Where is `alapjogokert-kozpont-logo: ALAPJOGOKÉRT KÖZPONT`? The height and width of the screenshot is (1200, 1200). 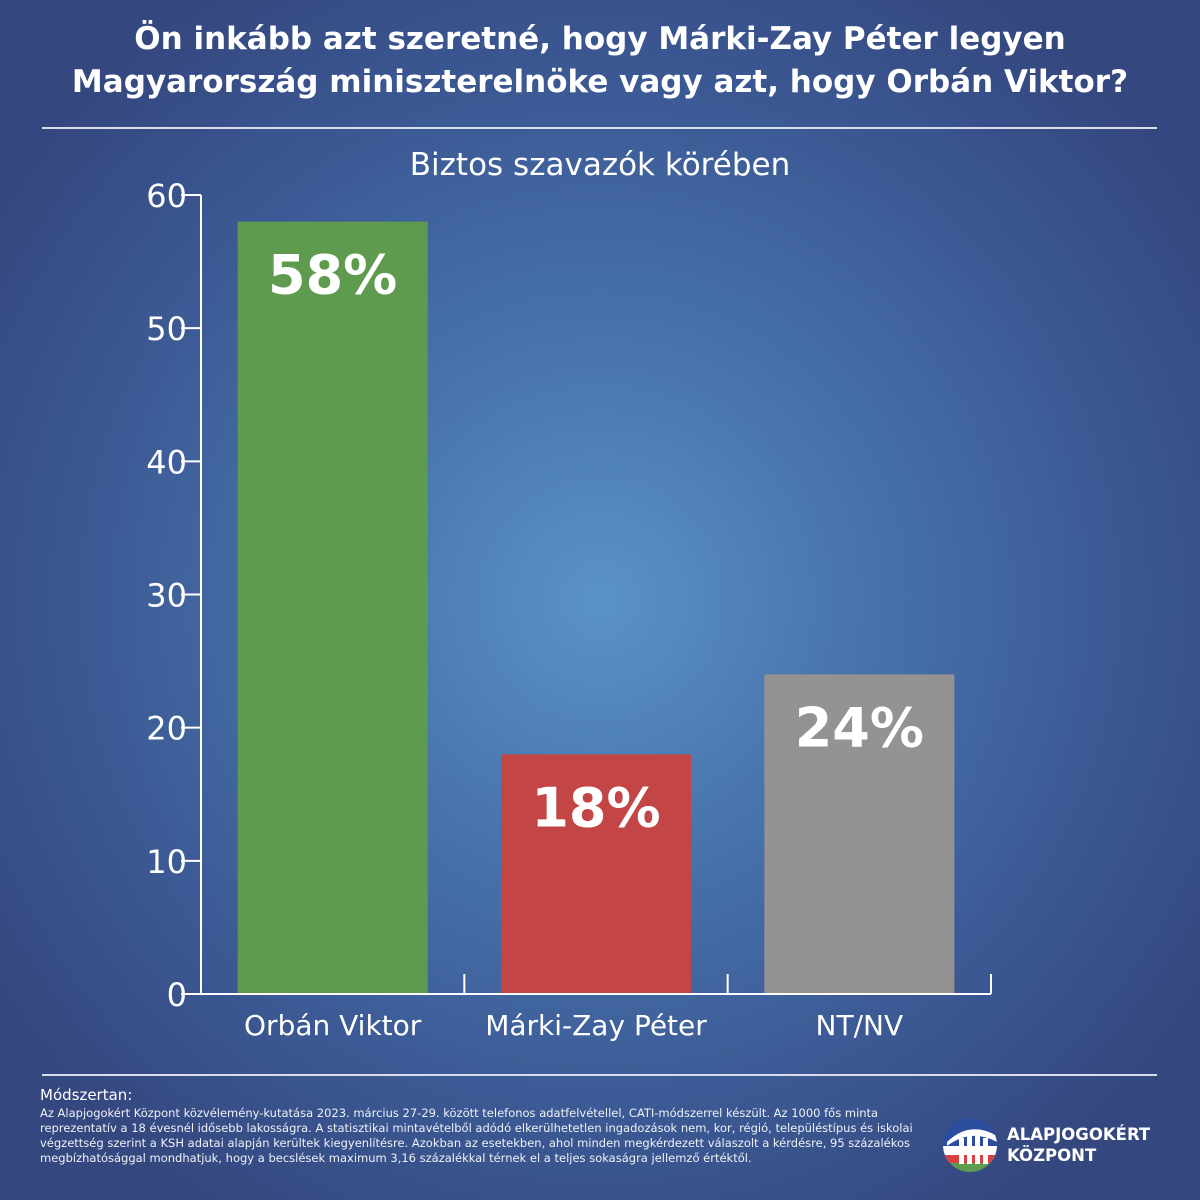
alapjogokert-kozpont-logo: ALAPJOGOKÉRT KÖZPONT is located at coordinates (1058, 1145).